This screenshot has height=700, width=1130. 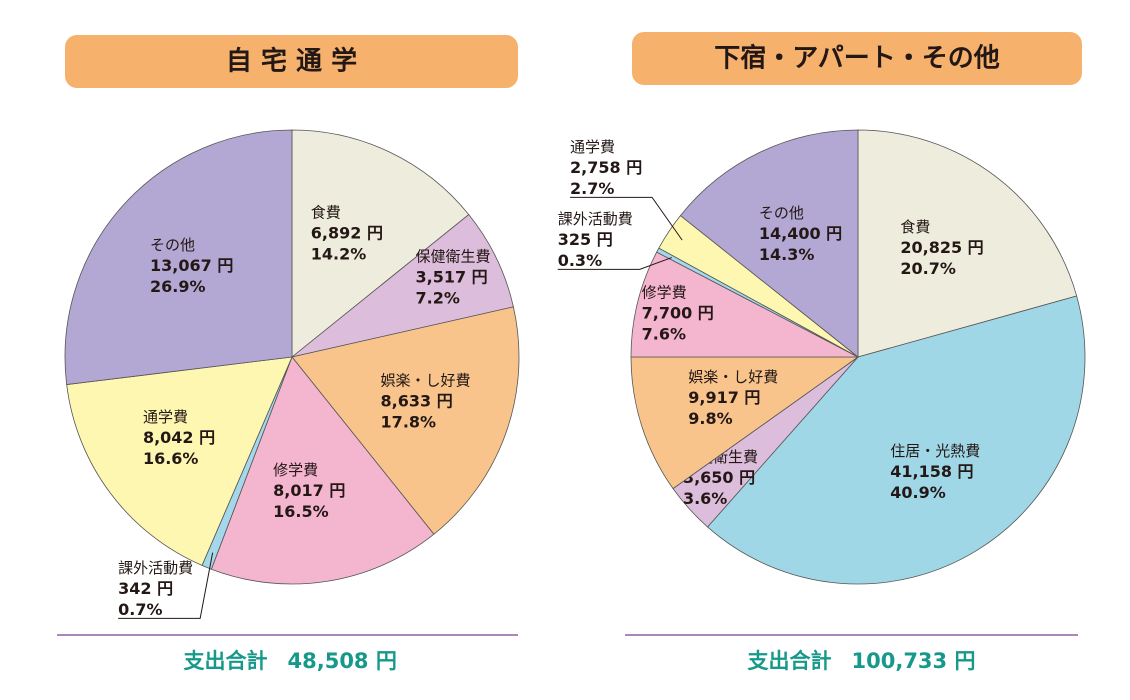 What do you see at coordinates (914, 661) in the screenshot?
I see `total-value: 100,733 円` at bounding box center [914, 661].